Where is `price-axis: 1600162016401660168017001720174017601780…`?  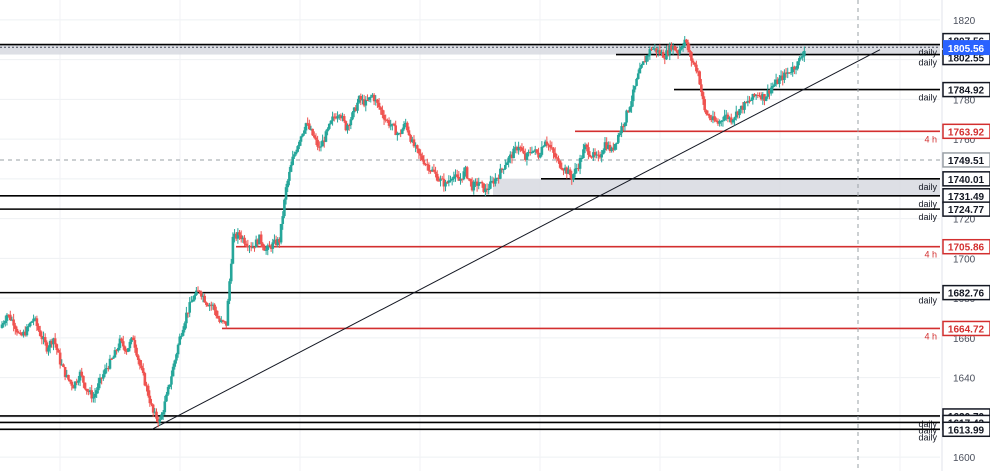 price-axis: 1600162016401660168017001720174017601780… is located at coordinates (965, 235).